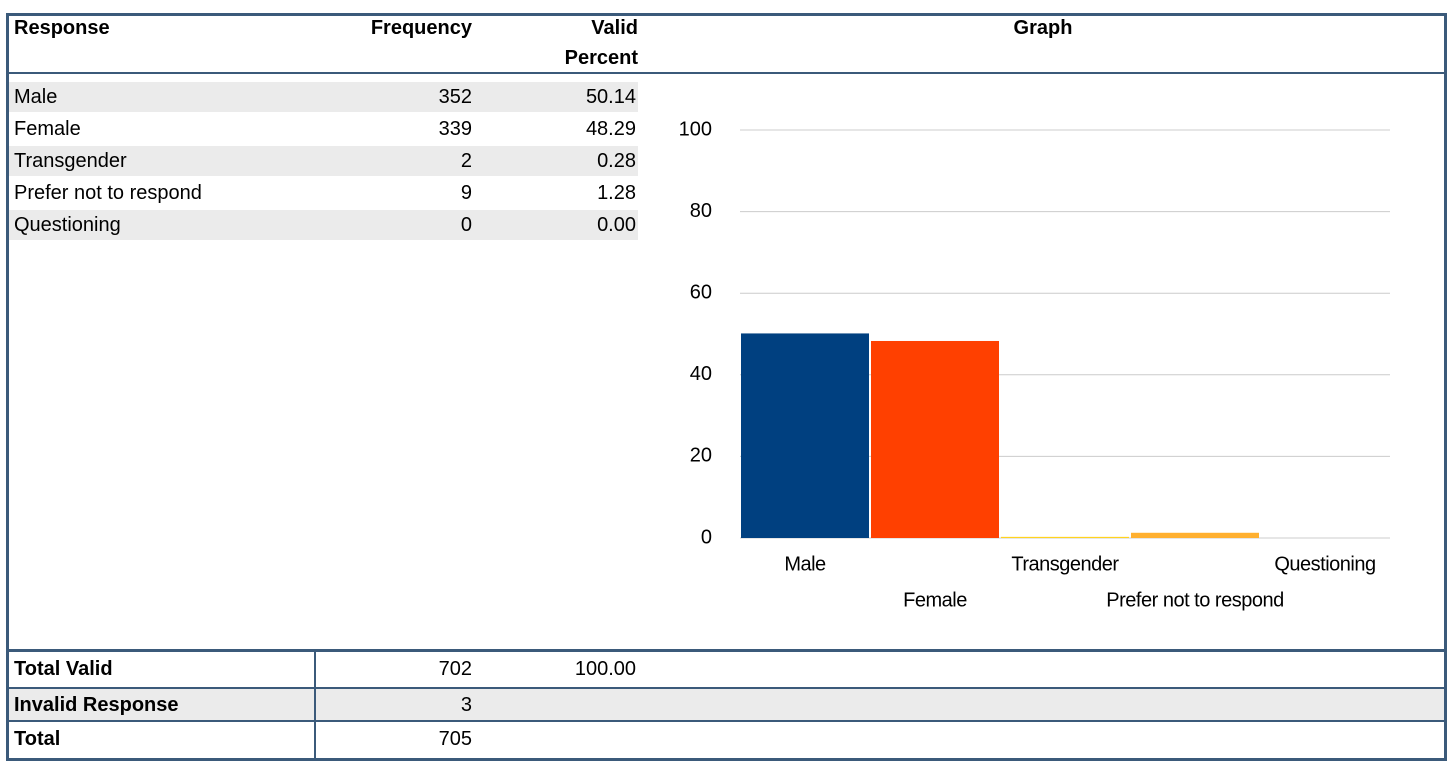  What do you see at coordinates (67, 225) in the screenshot?
I see `response-cell: Questioning` at bounding box center [67, 225].